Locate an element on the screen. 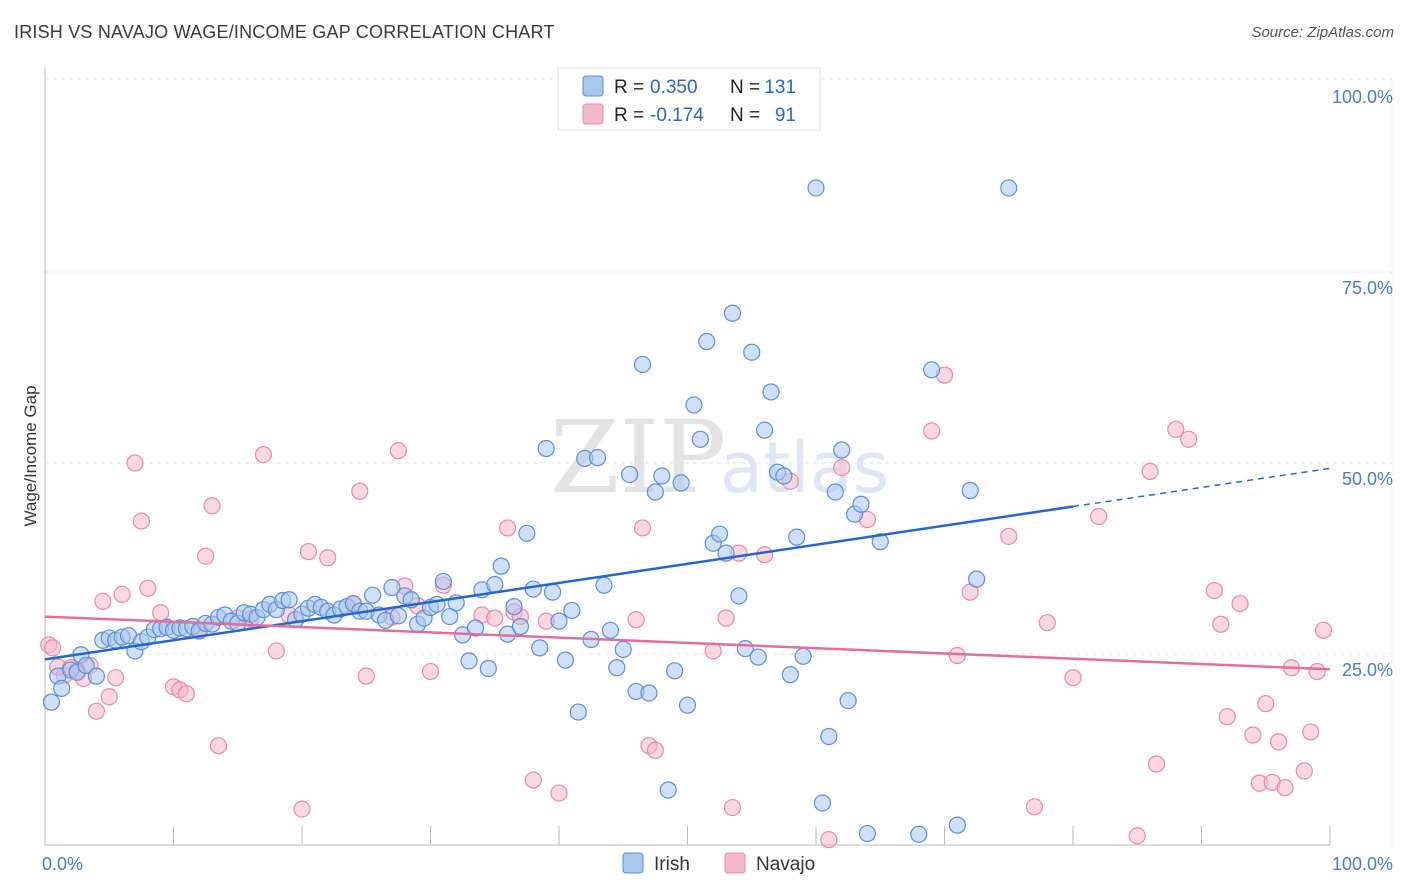 The image size is (1406, 892). x-tick-labels: 0.0% 100.0% is located at coordinates (717, 864).